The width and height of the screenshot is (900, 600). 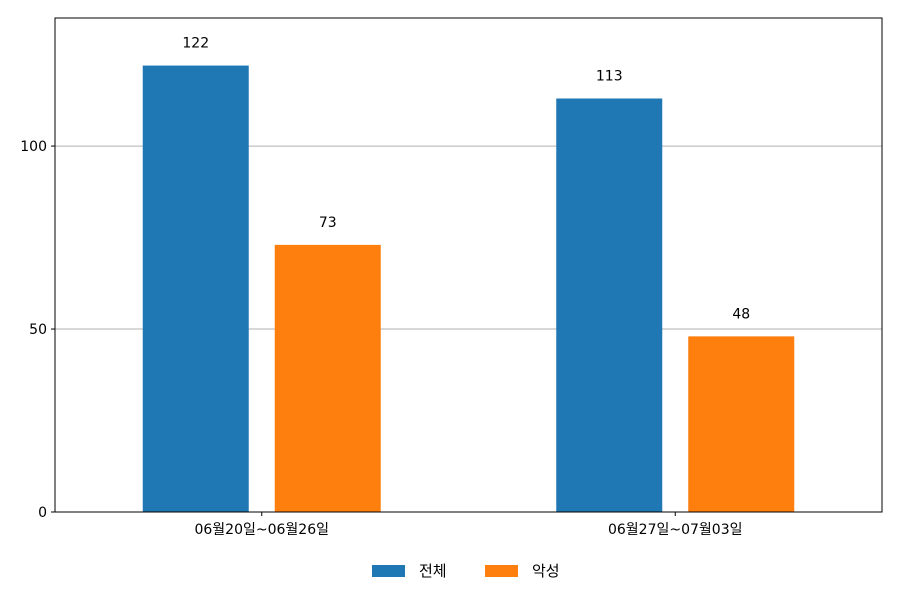 I want to click on y-tick-label: 100, so click(x=33, y=147).